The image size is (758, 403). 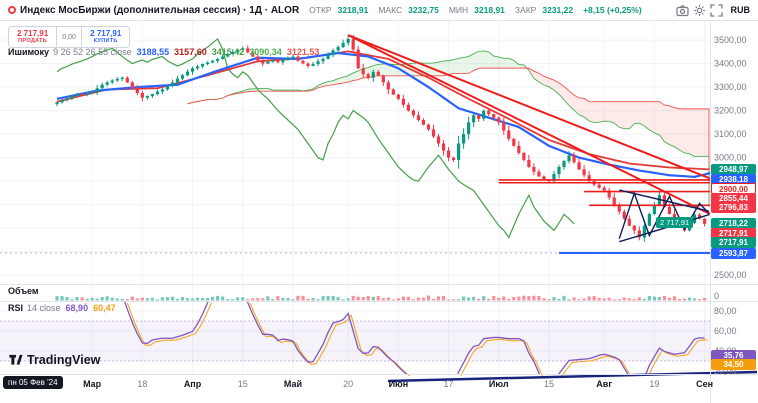 What do you see at coordinates (105, 41) in the screenshot?
I see `buy-label: КУПИТЬ` at bounding box center [105, 41].